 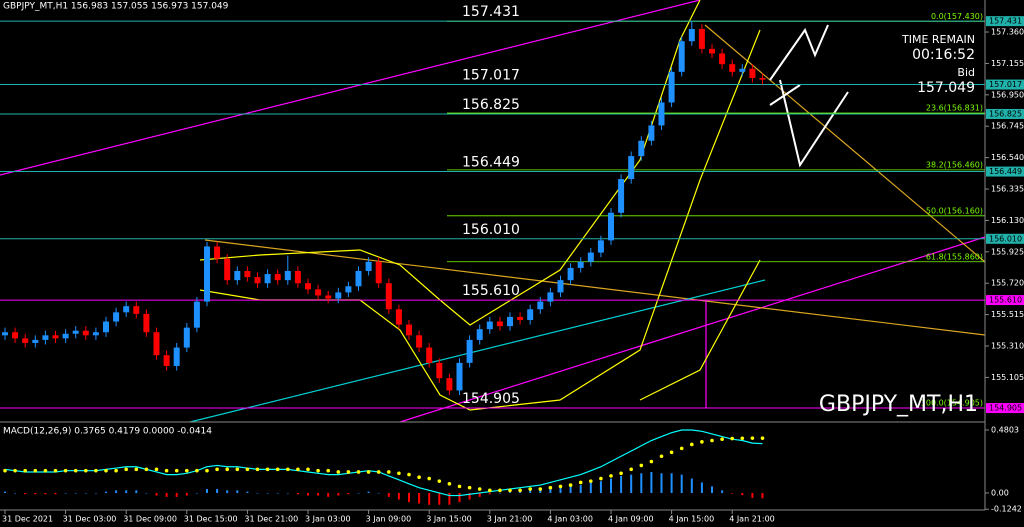 I want to click on level-tag-label: 156.010, so click(x=1005, y=238).